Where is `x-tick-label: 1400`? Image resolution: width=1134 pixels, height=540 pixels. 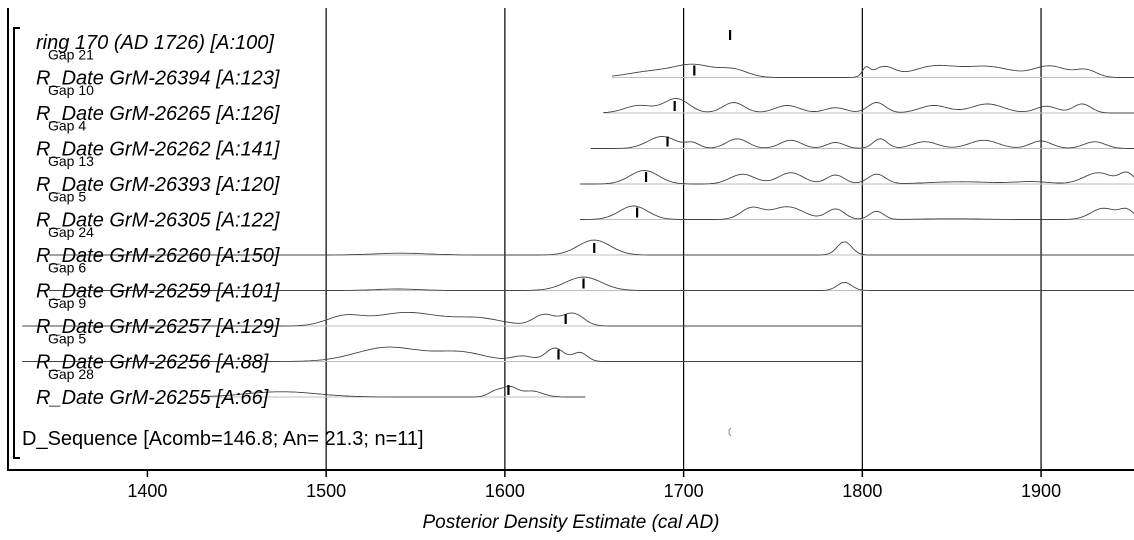 x-tick-label: 1400 is located at coordinates (147, 491).